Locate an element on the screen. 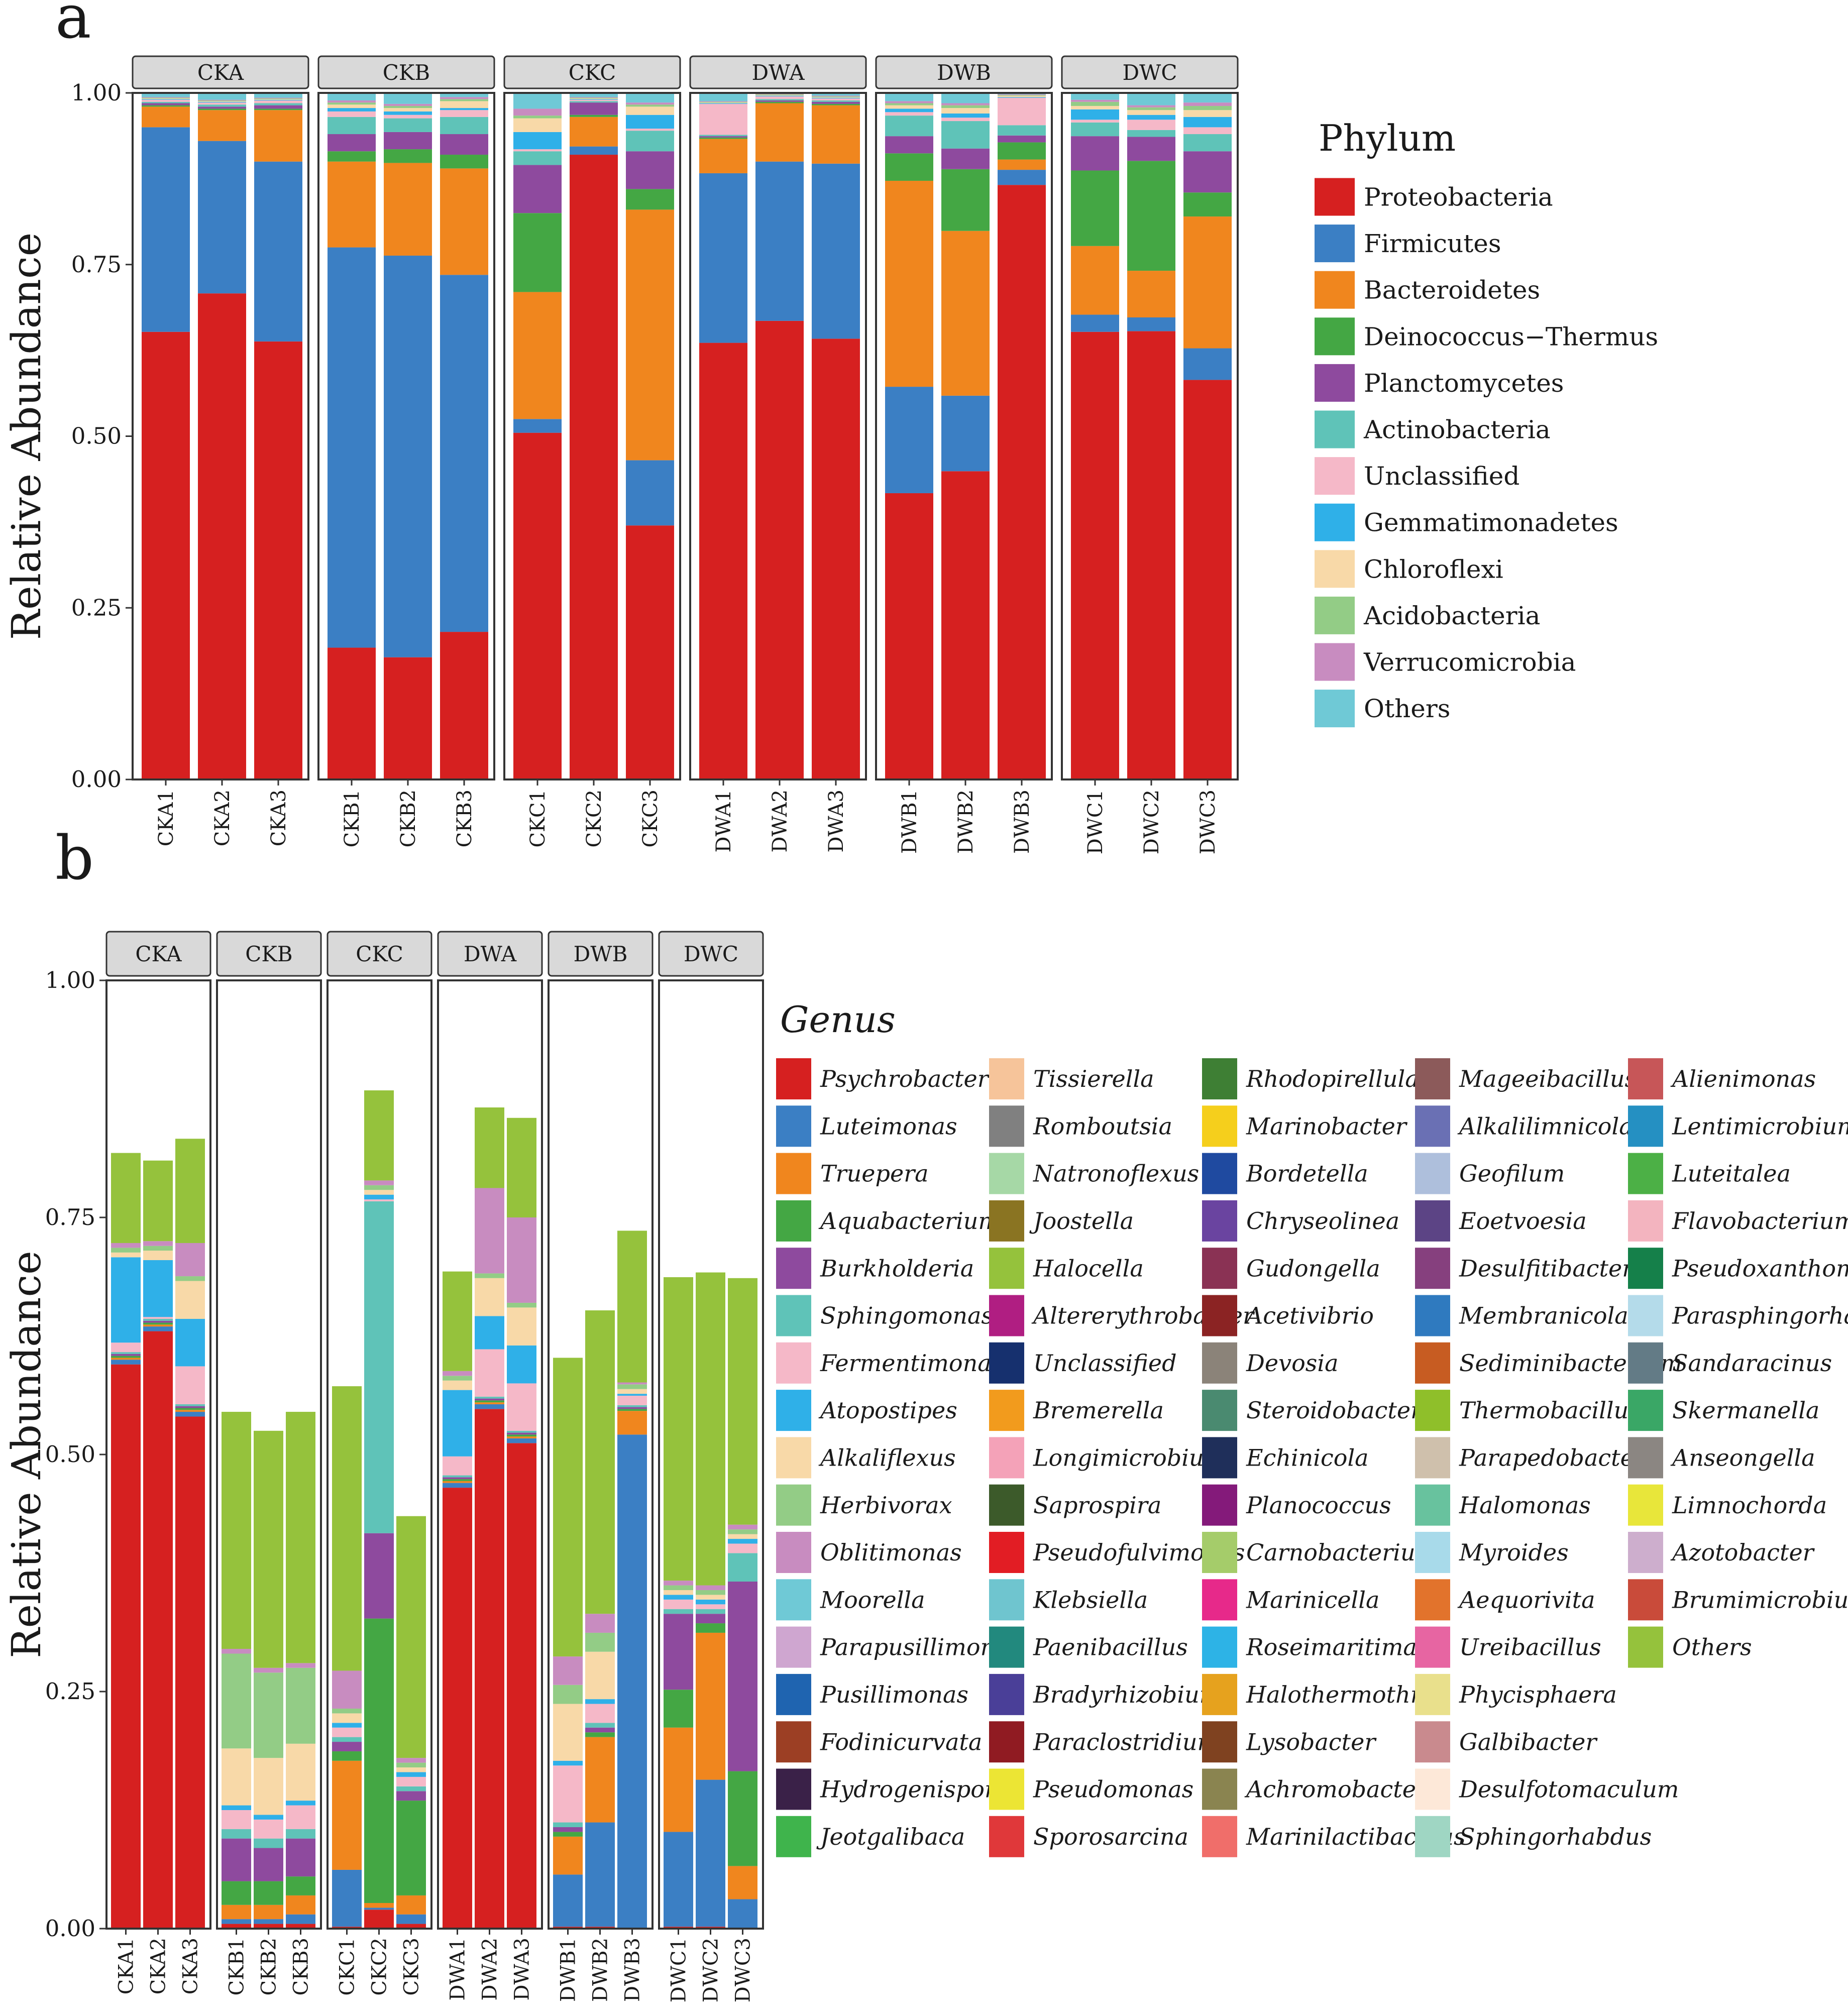  bar-segment-ckc2-firmicutes is located at coordinates (594, 150).